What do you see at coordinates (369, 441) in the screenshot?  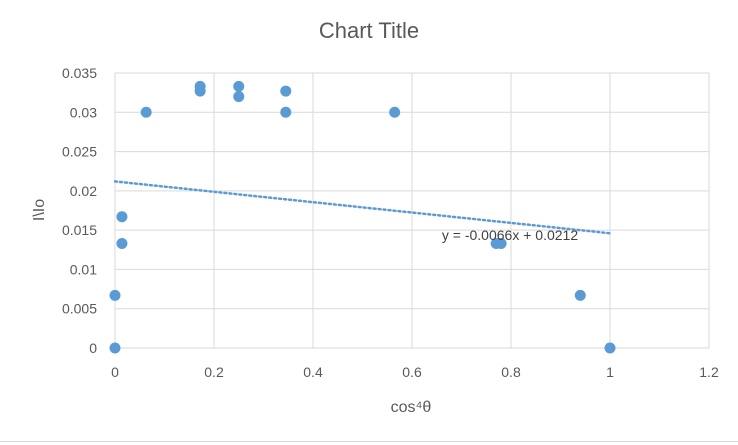 I see `bottom-divider` at bounding box center [369, 441].